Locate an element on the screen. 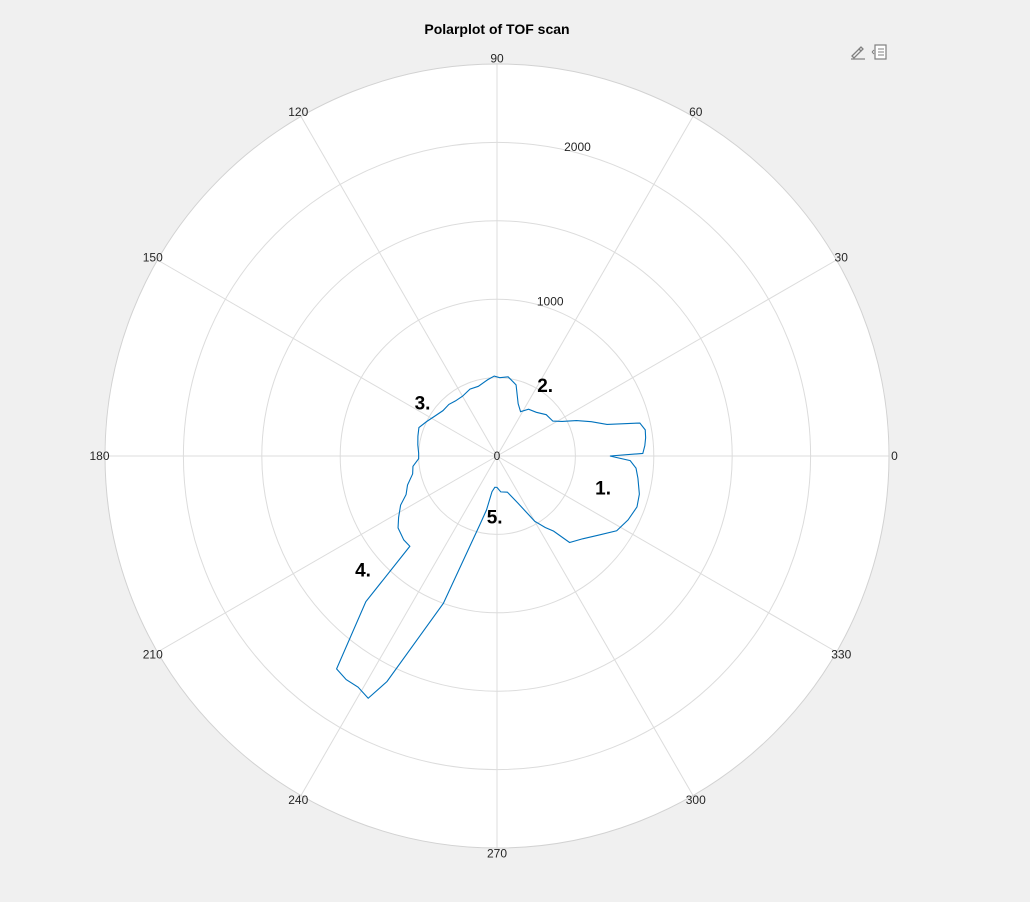  series-line is located at coordinates (491, 537).